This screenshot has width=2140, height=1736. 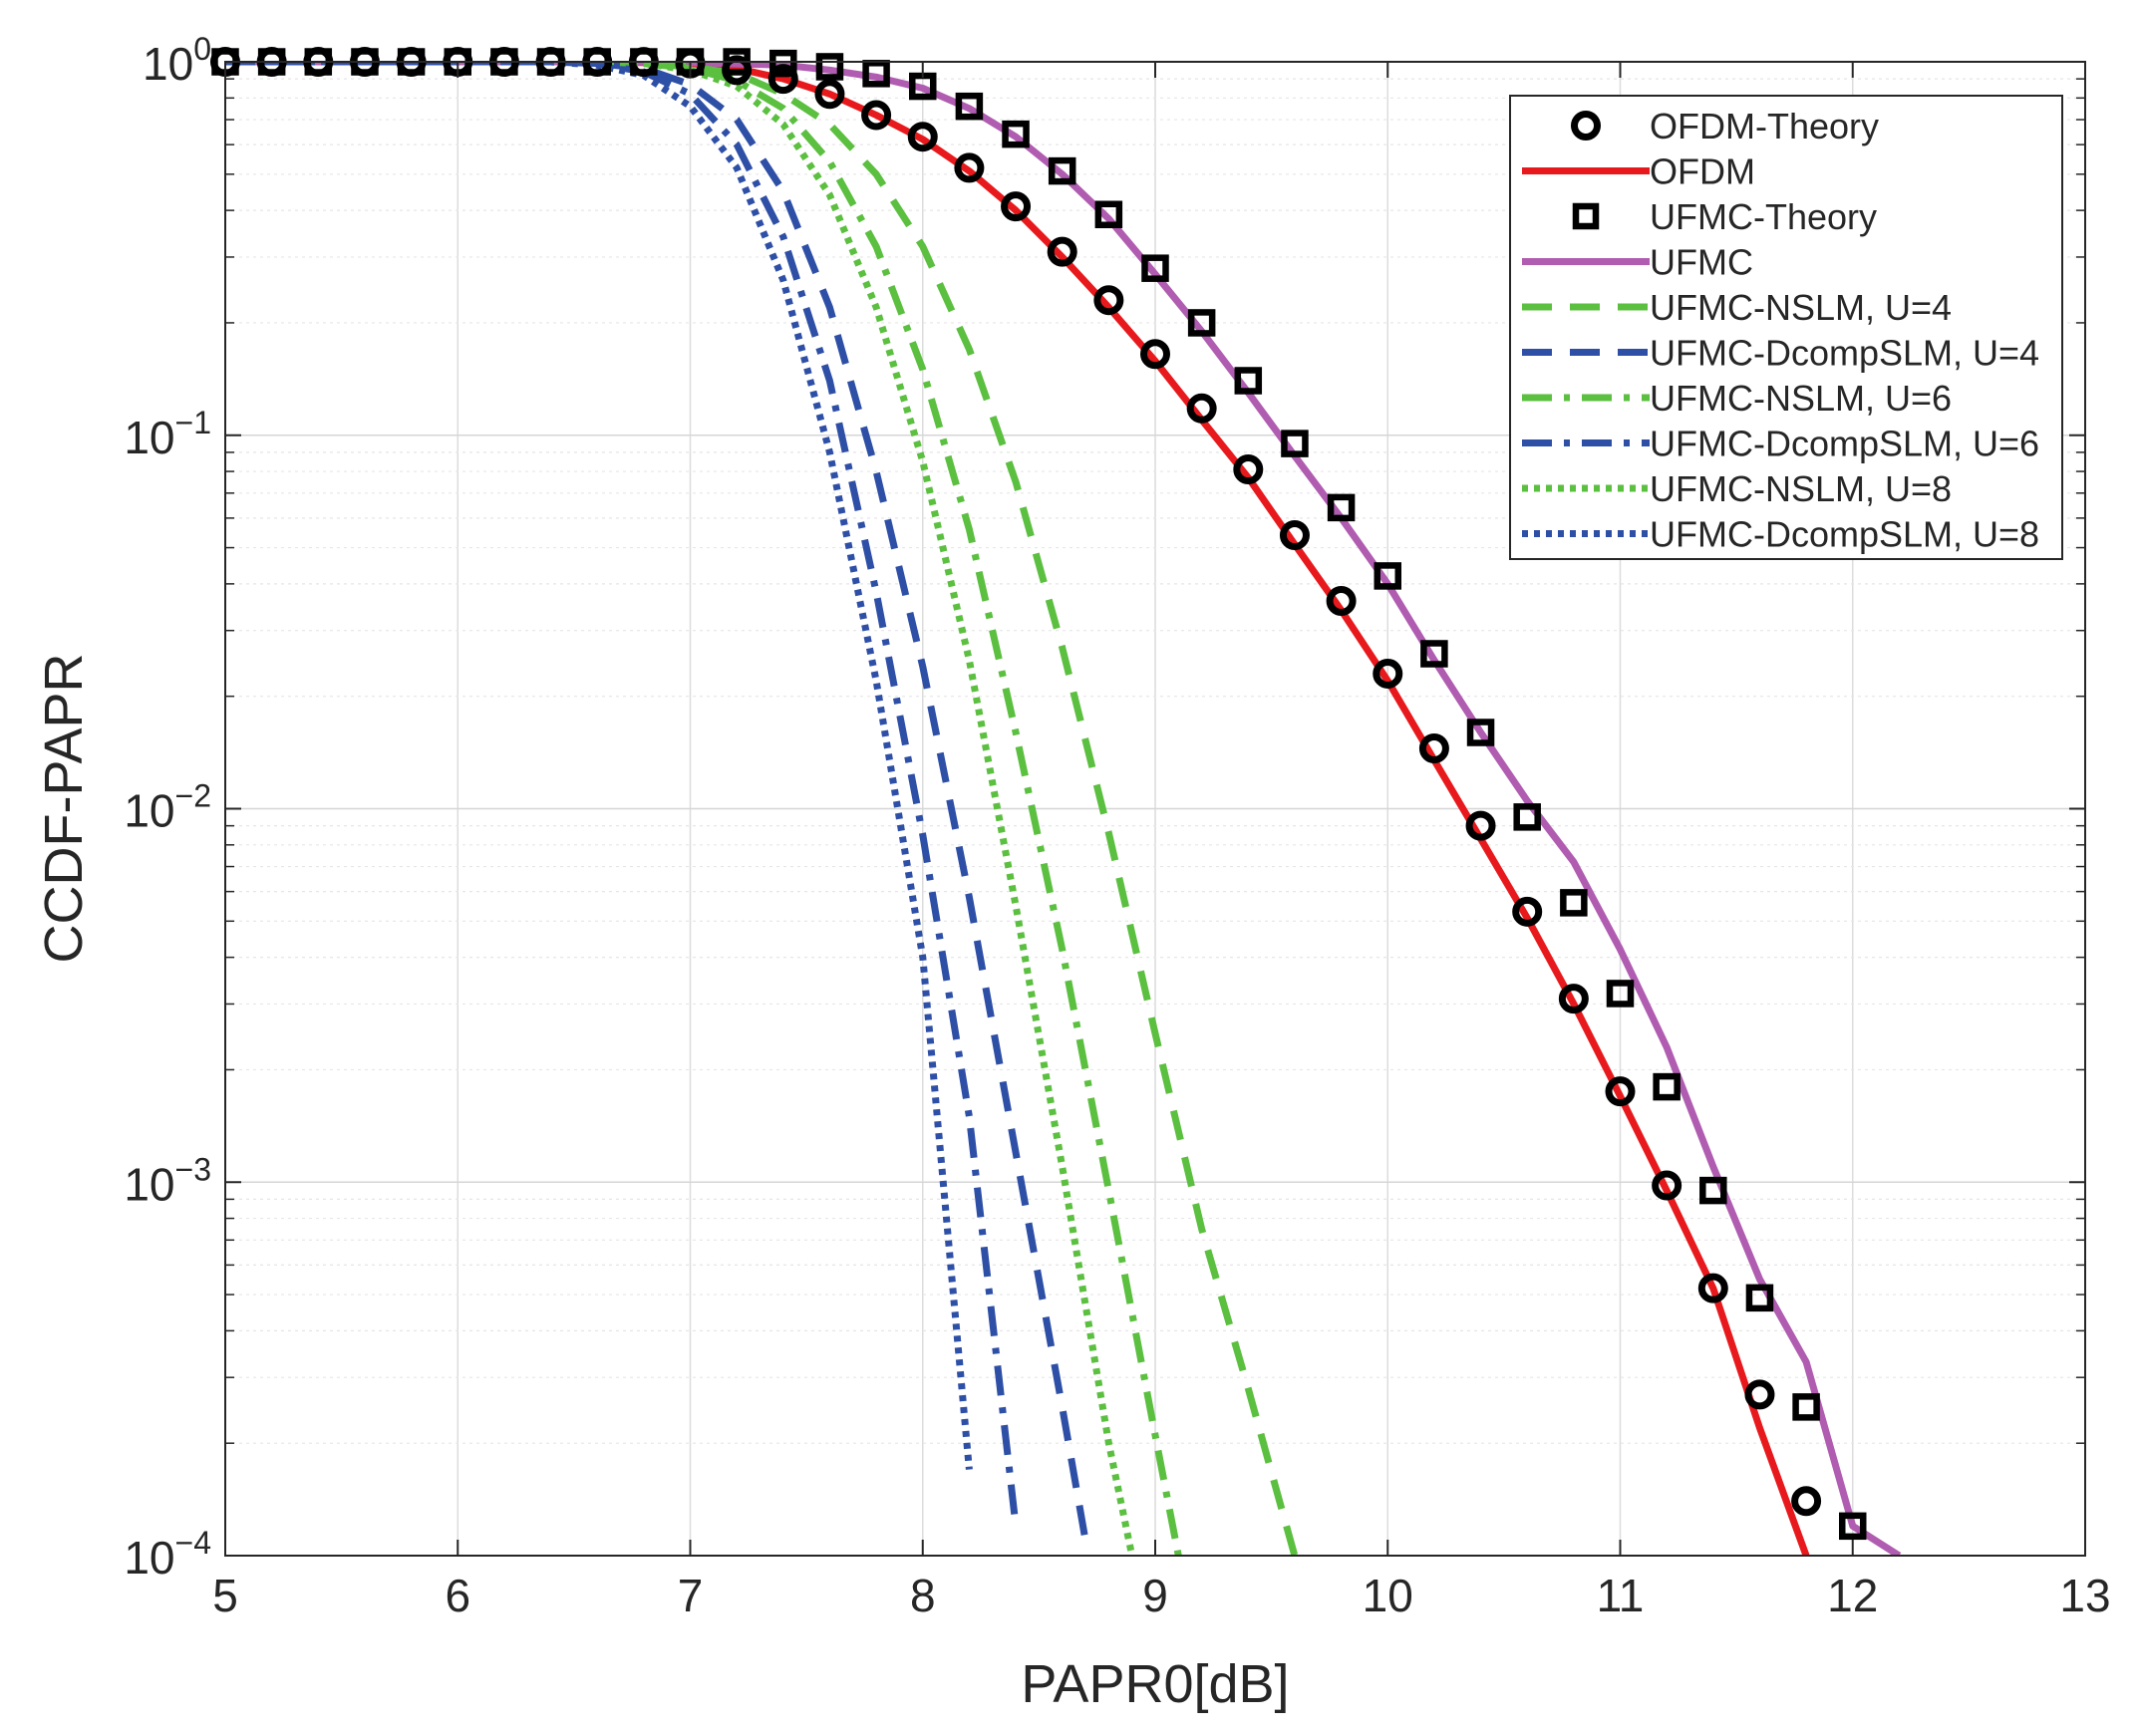 I want to click on svg-text: 10⁻¹, so click(x=167, y=434).